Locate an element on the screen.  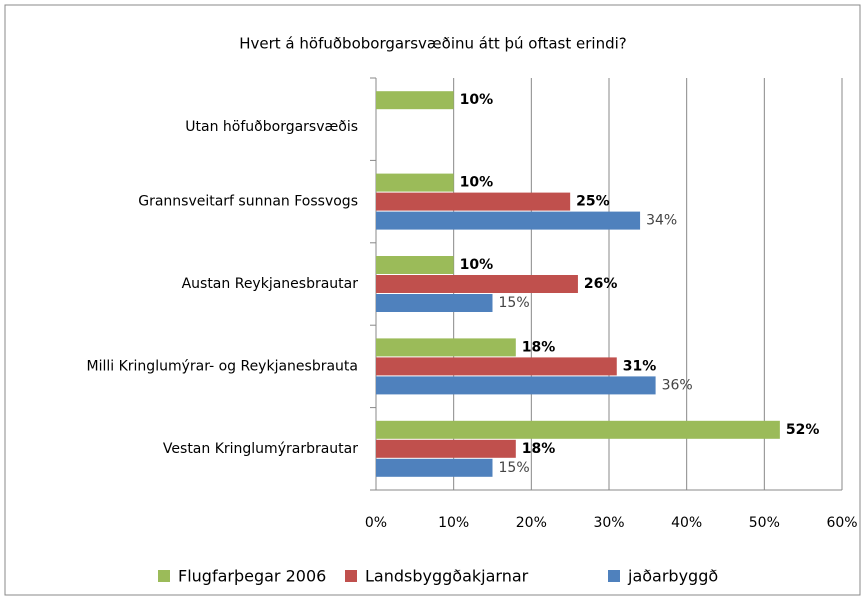
y-tick-label: Vestan Kringlumýrarbrautar is located at coordinates (260, 449).